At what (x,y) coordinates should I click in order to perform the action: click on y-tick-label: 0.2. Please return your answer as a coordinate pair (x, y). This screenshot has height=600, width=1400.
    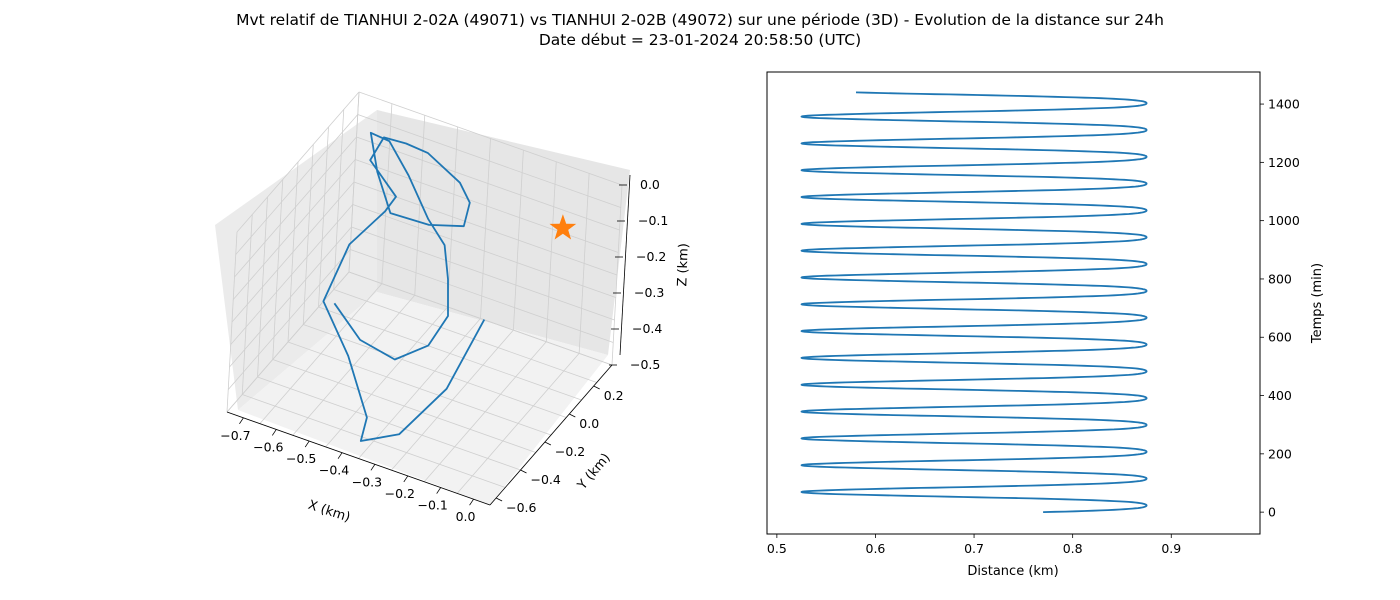
    Looking at the image, I should click on (614, 395).